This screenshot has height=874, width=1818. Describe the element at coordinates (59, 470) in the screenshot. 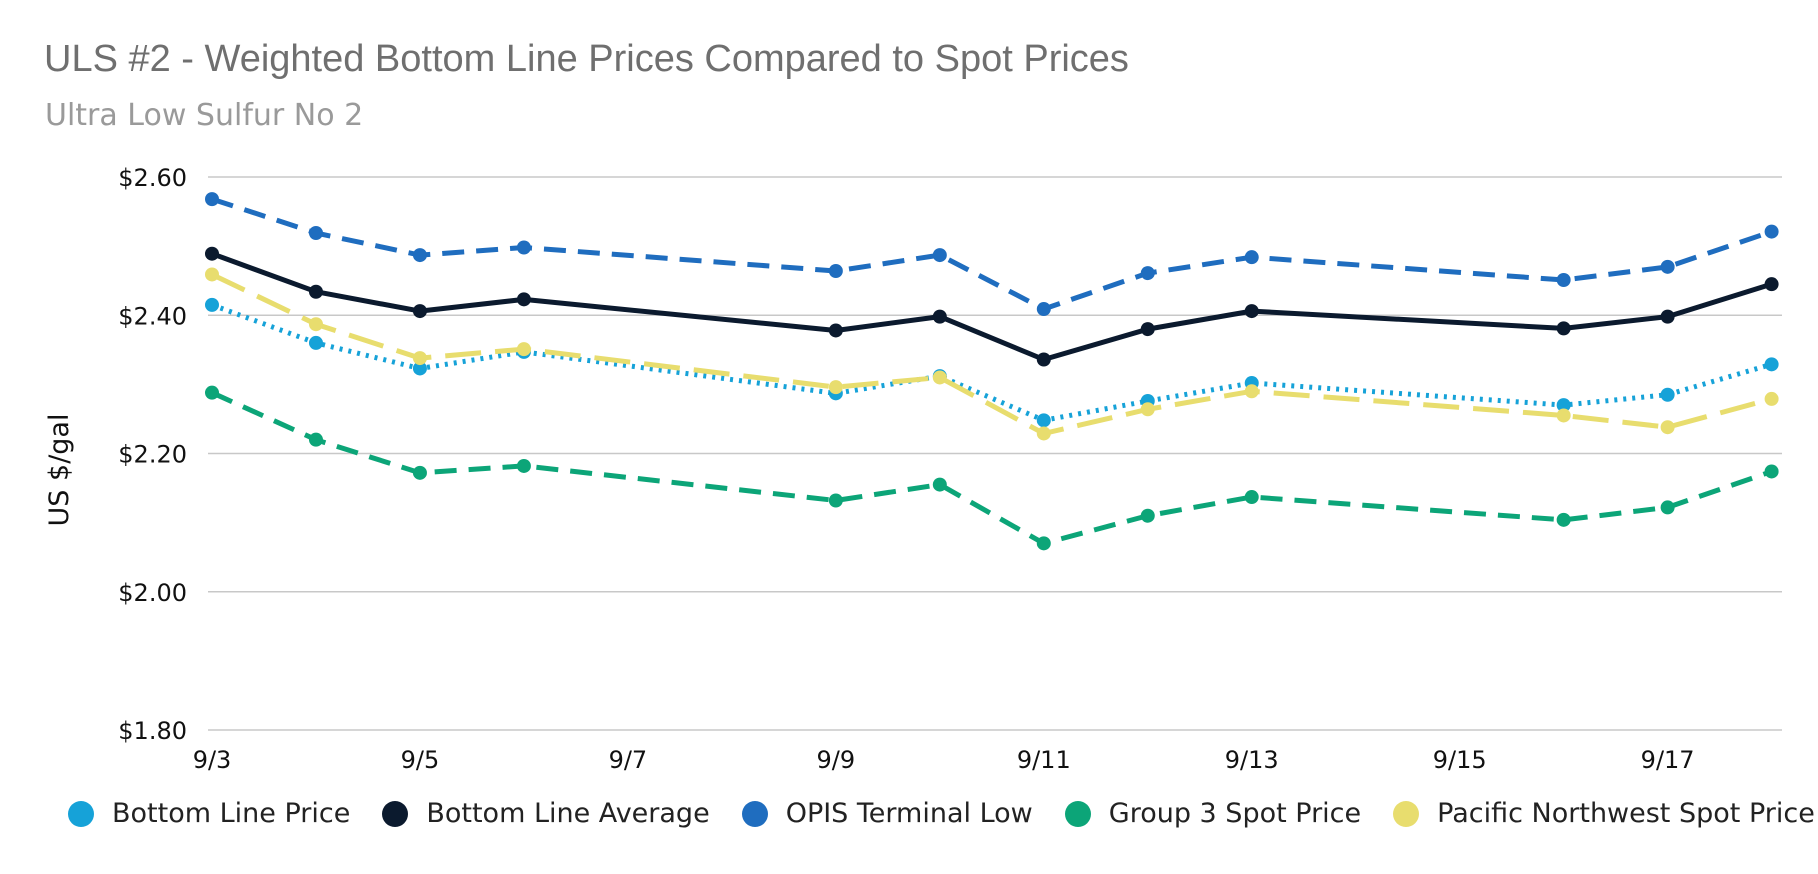

I see `y-axis-label: US $/gal` at that location.